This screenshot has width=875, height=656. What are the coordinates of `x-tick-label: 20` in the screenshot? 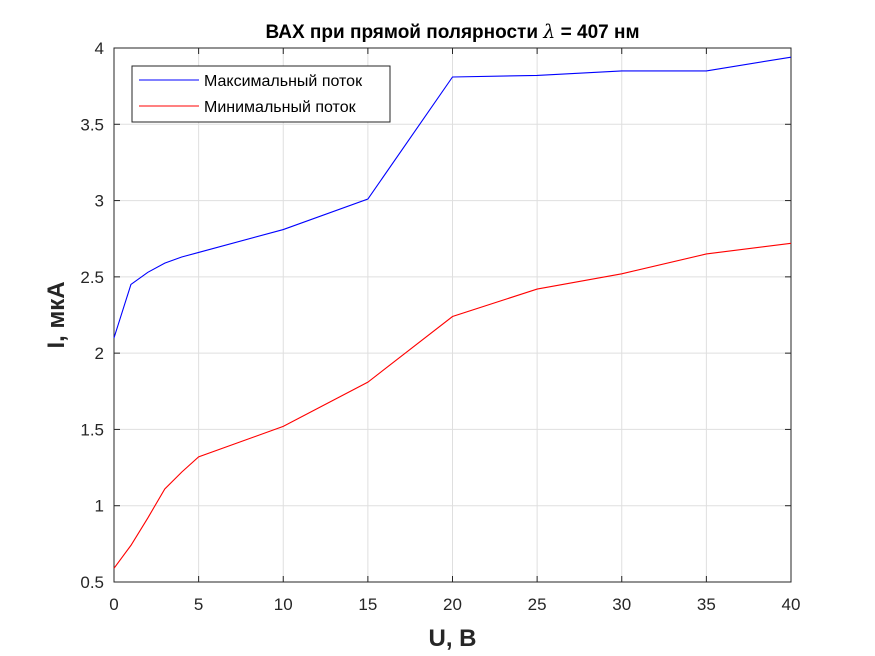 It's located at (452, 604).